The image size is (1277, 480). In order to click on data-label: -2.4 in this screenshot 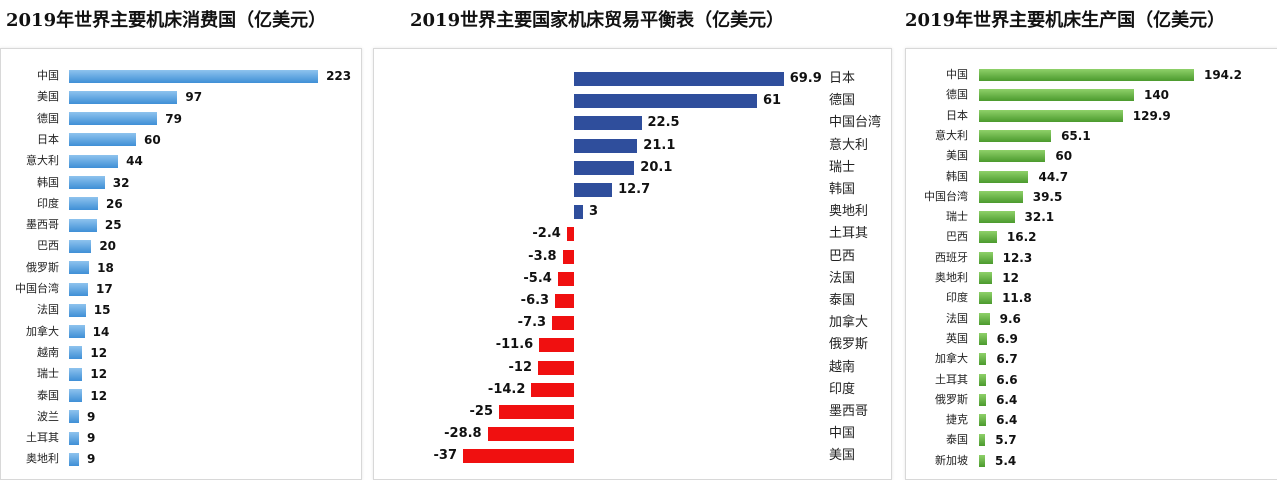, I will do `click(546, 234)`.